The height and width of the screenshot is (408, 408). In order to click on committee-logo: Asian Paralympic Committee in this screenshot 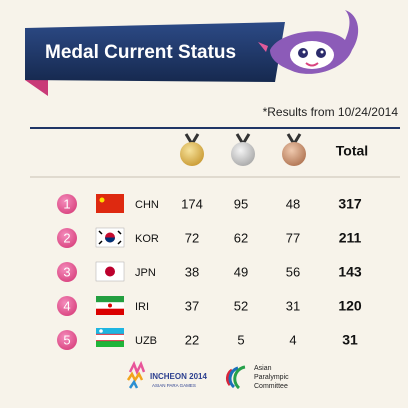, I will do `click(257, 377)`.